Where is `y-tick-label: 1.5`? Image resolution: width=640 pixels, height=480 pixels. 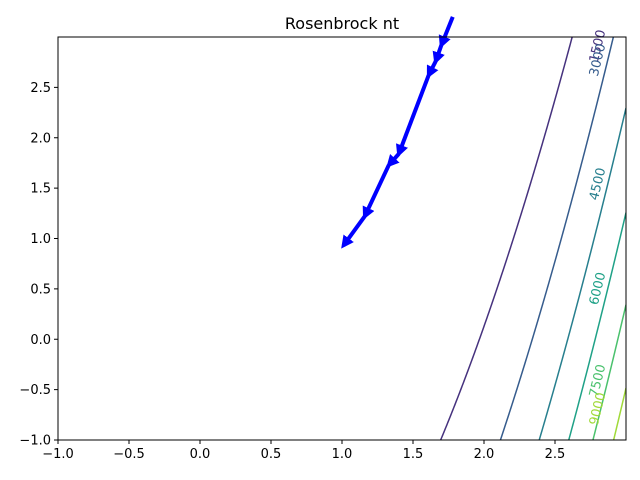 y-tick-label: 1.5 is located at coordinates (40, 189).